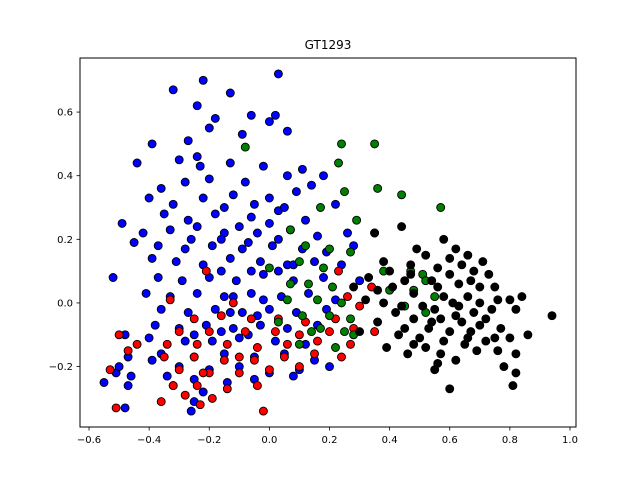 This screenshot has height=480, width=640. I want to click on x-tick-label: 0.8, so click(510, 440).